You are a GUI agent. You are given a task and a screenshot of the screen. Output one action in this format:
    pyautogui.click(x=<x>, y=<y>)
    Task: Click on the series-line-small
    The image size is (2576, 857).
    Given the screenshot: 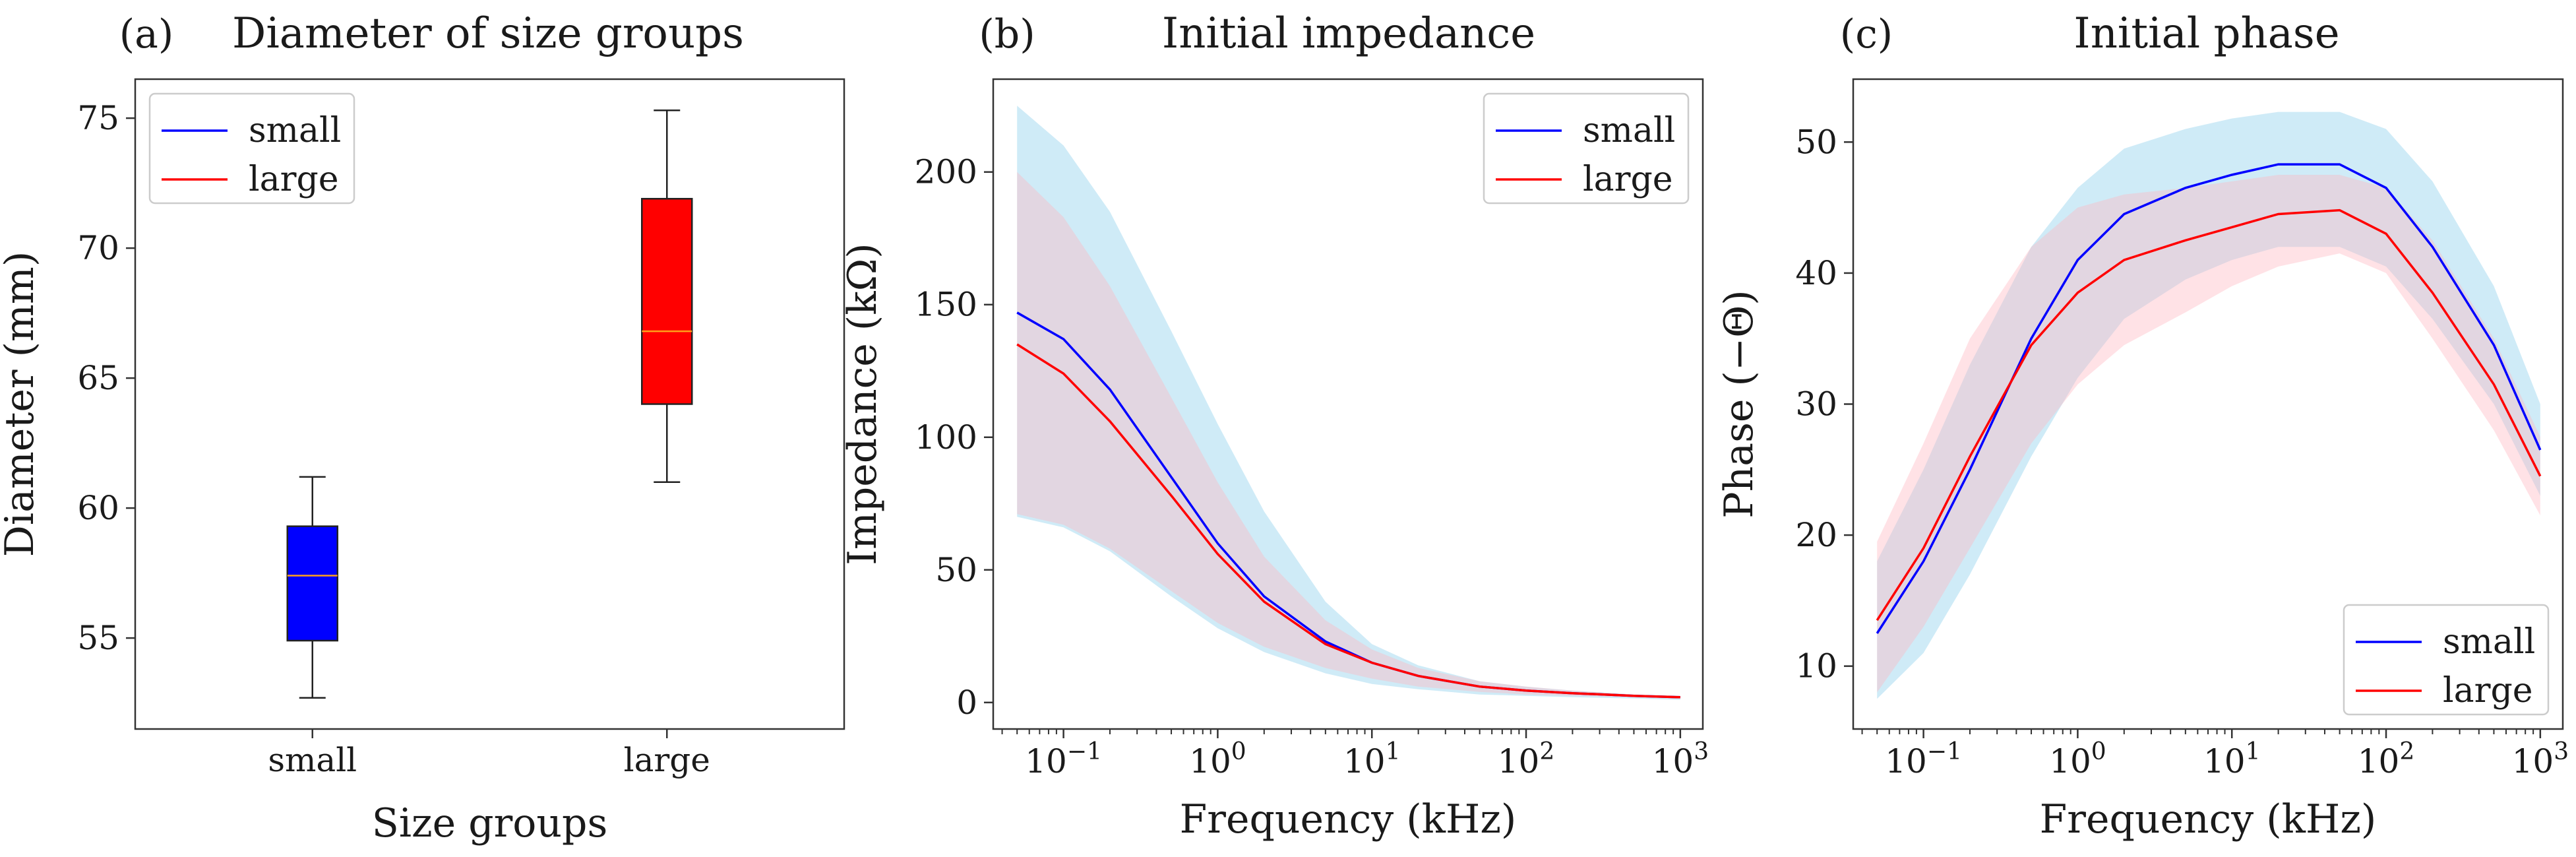 What is the action you would take?
    pyautogui.click(x=2209, y=398)
    